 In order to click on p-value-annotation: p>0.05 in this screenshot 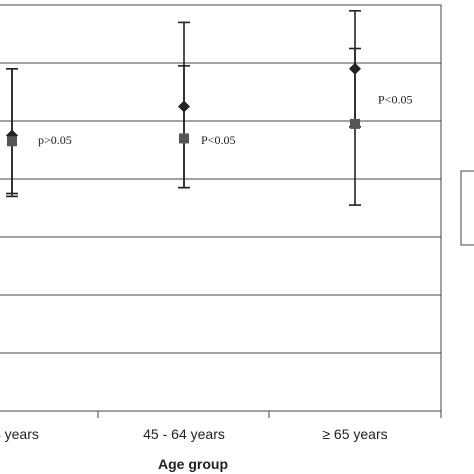, I will do `click(55, 140)`.